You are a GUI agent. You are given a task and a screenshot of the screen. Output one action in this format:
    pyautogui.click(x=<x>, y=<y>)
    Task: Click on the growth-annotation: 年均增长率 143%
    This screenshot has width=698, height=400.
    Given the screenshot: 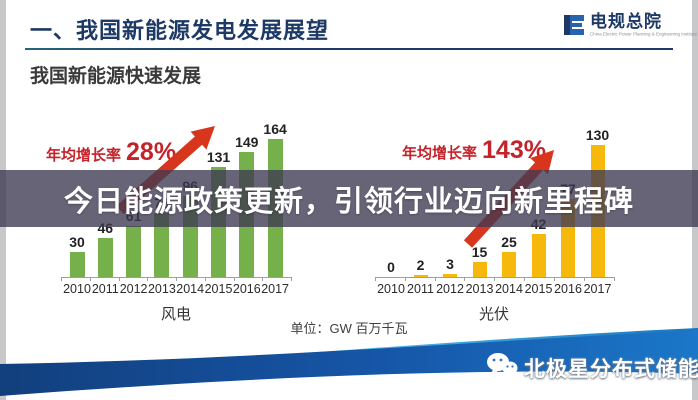 What is the action you would take?
    pyautogui.click(x=474, y=150)
    